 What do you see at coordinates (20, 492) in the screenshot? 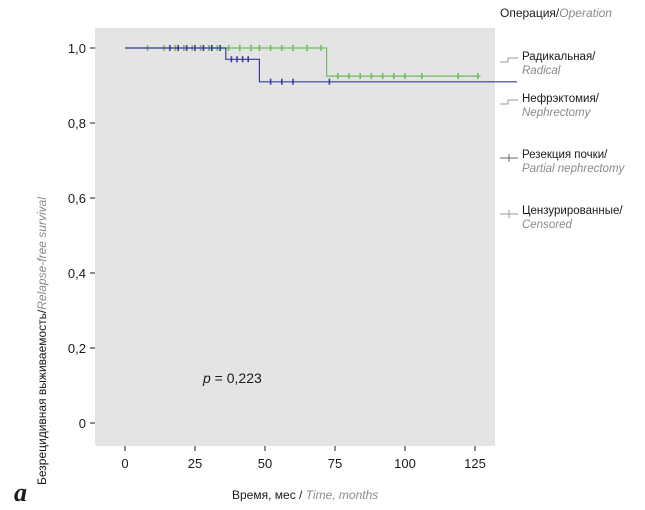
I see `panel-label: a` at bounding box center [20, 492].